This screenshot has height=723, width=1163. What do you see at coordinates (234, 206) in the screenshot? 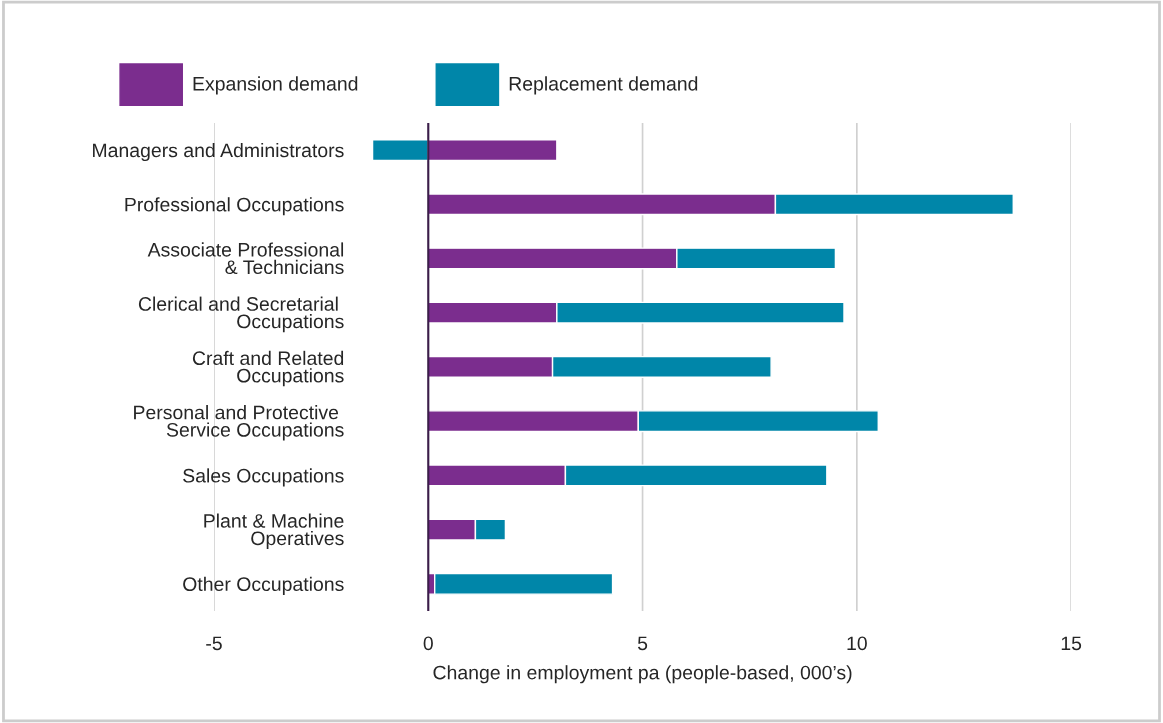
I see `y-tick-label: Professional Occupations` at bounding box center [234, 206].